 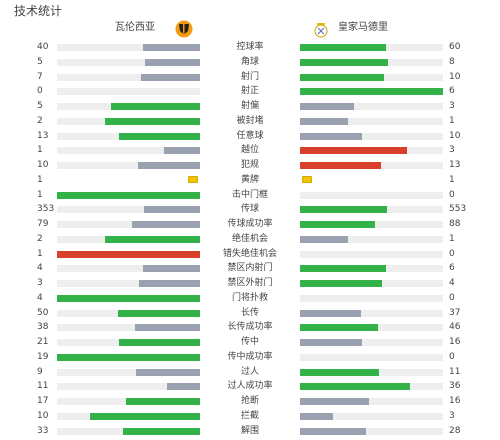 I want to click on away-yellow-card-icon, so click(x=307, y=179).